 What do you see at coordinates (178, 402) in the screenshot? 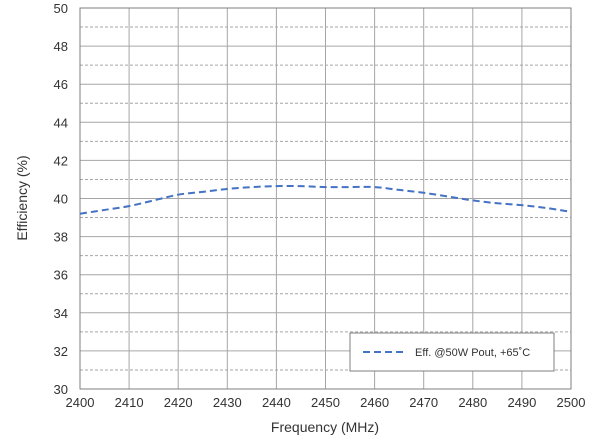
I see `x-tick-label: 2420` at bounding box center [178, 402].